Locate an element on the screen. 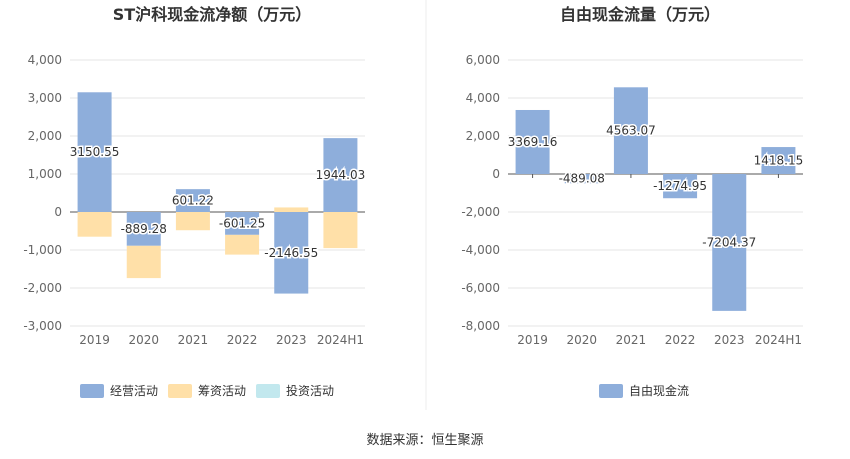 Image resolution: width=850 pixels, height=459 pixels. chart2-y-tick-label: 4,000 is located at coordinates (483, 98).